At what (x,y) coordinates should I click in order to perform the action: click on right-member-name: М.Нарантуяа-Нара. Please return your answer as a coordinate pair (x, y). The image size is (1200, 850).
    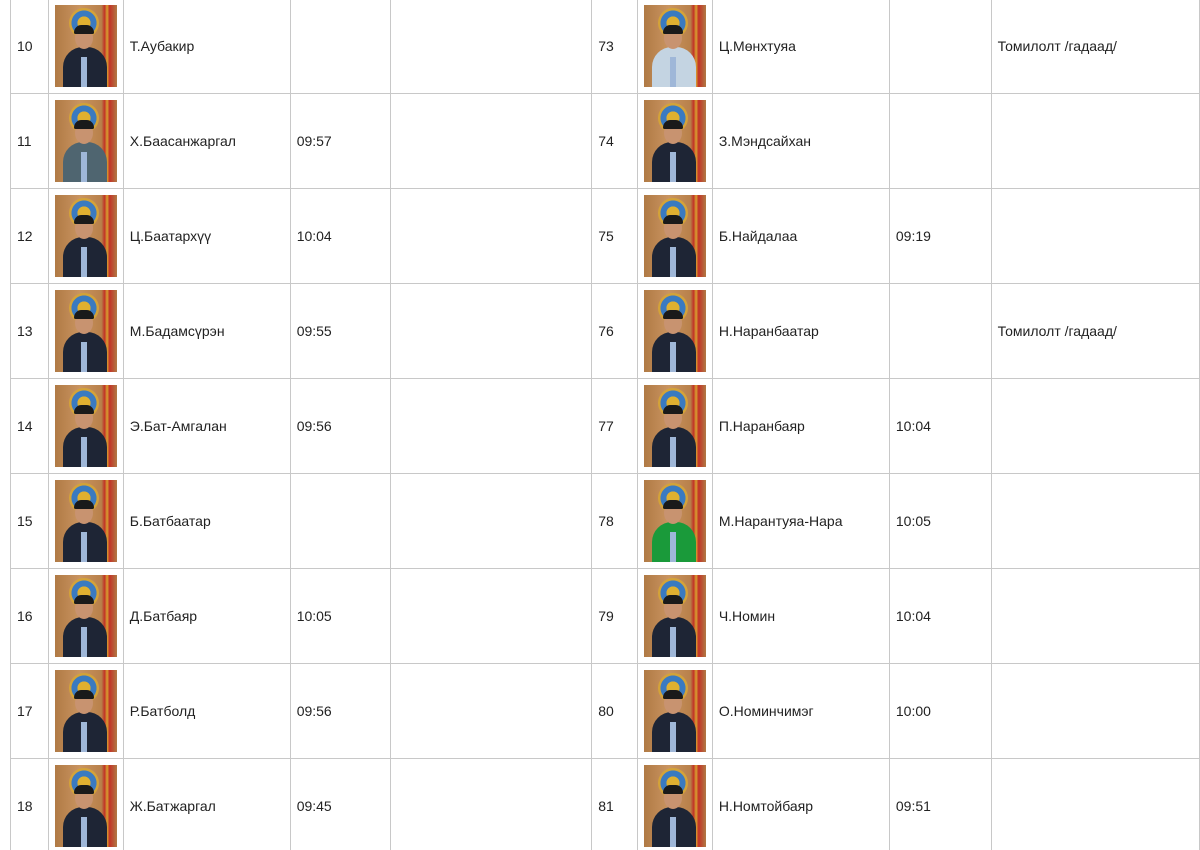
    Looking at the image, I should click on (800, 521).